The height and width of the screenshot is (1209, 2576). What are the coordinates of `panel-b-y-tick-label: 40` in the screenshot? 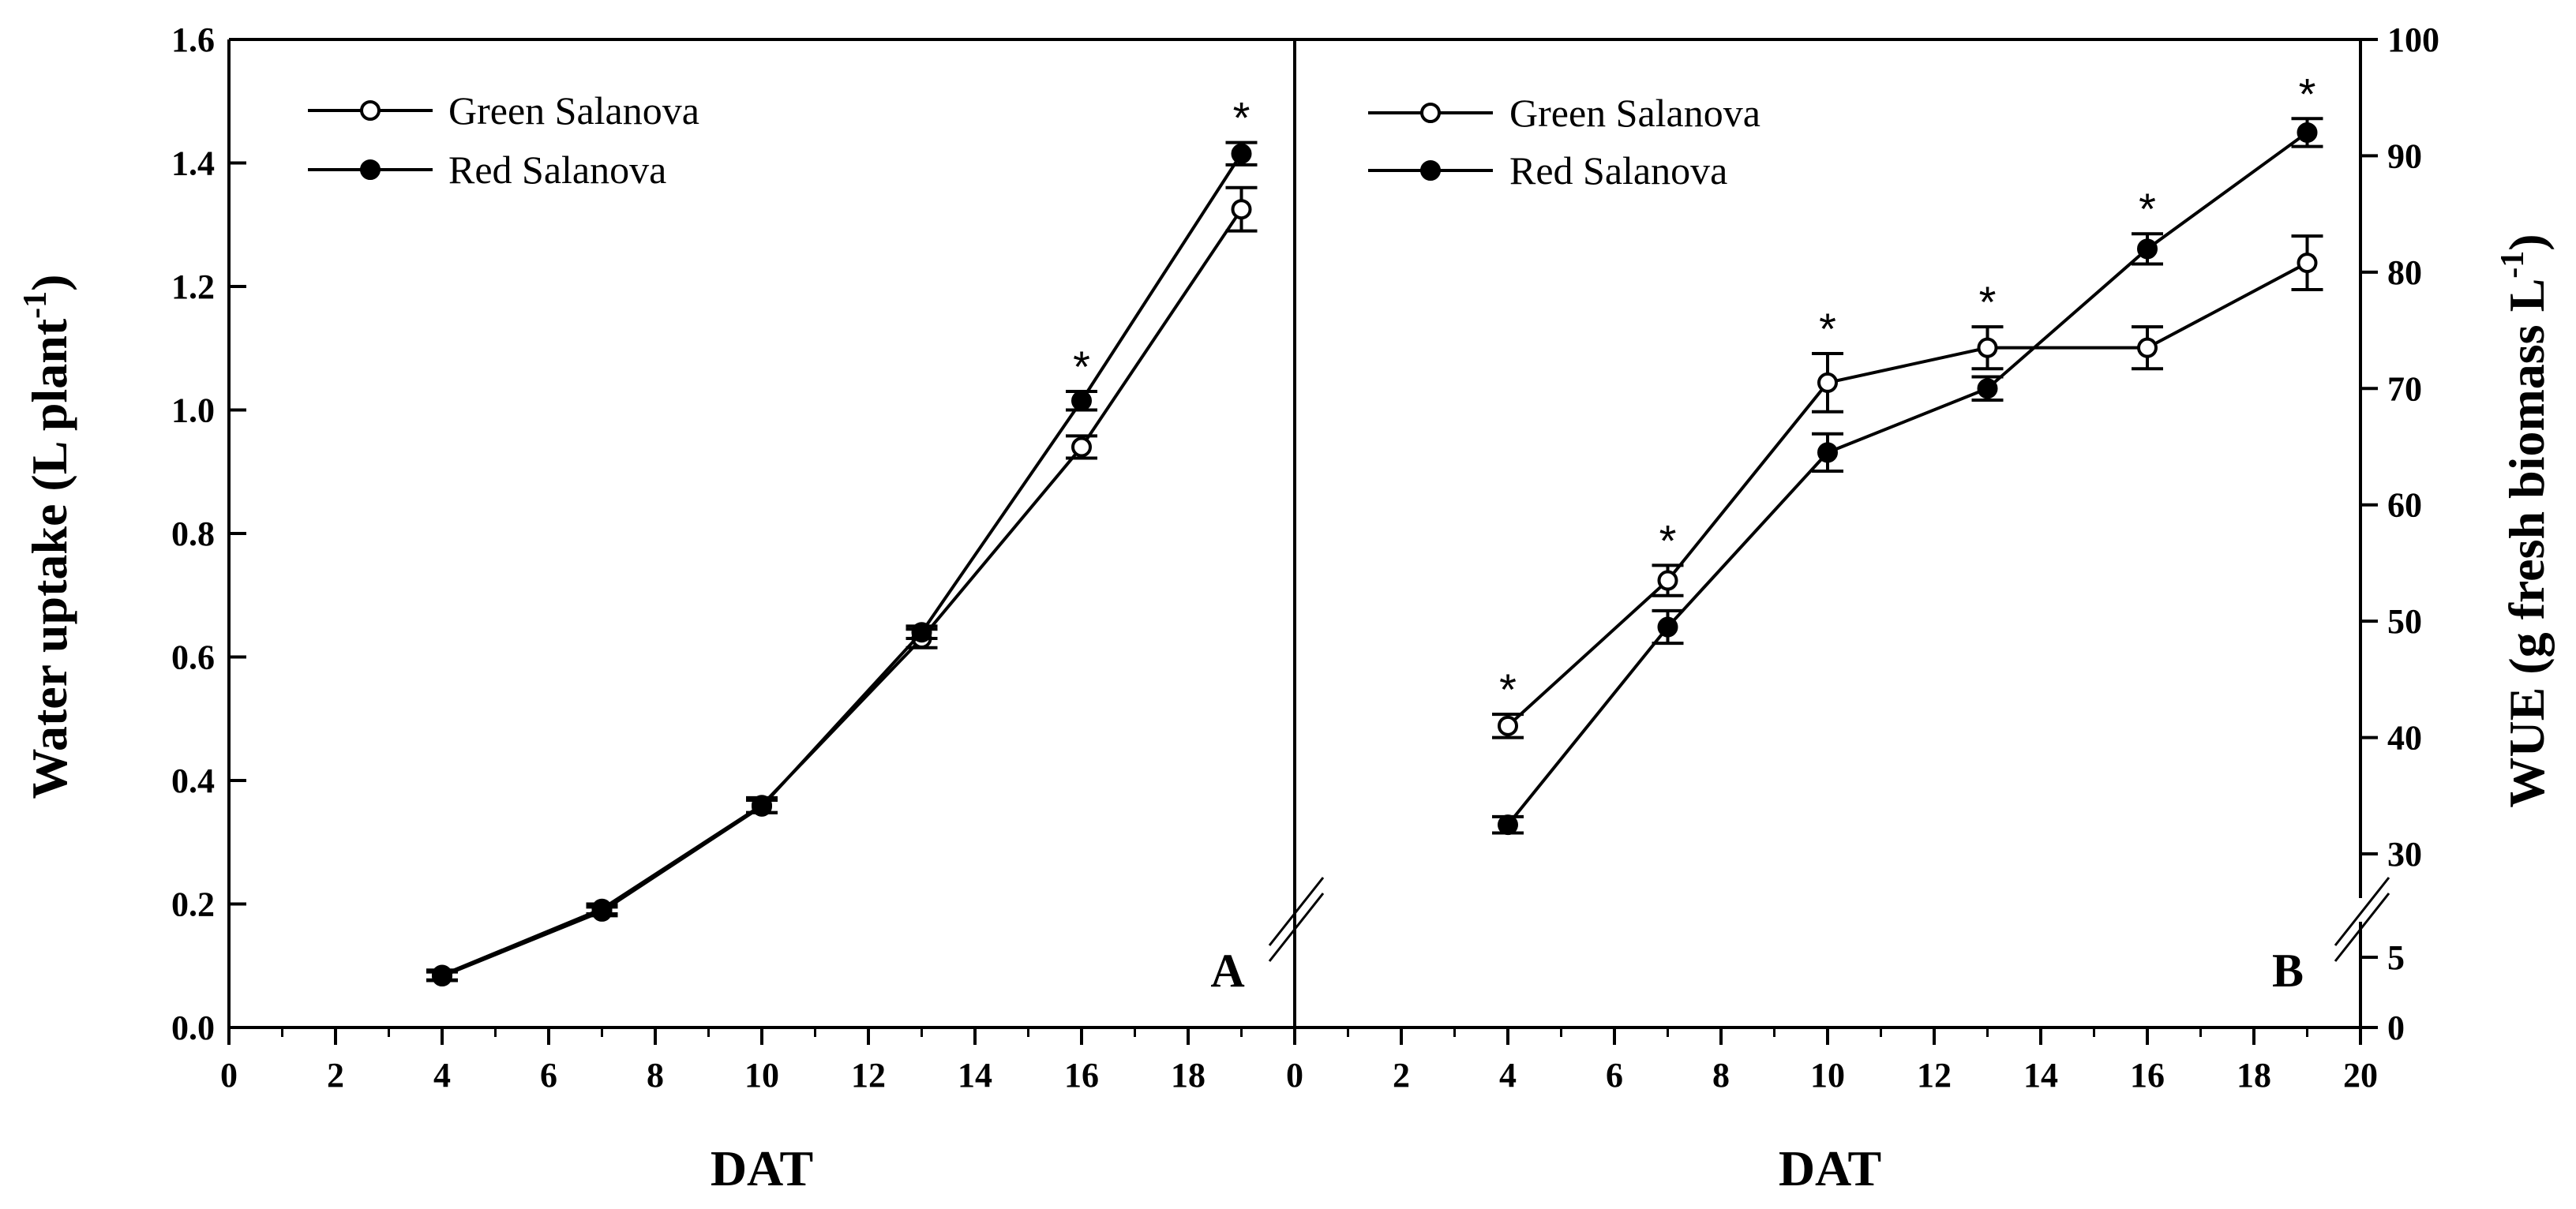 It's located at (2404, 738).